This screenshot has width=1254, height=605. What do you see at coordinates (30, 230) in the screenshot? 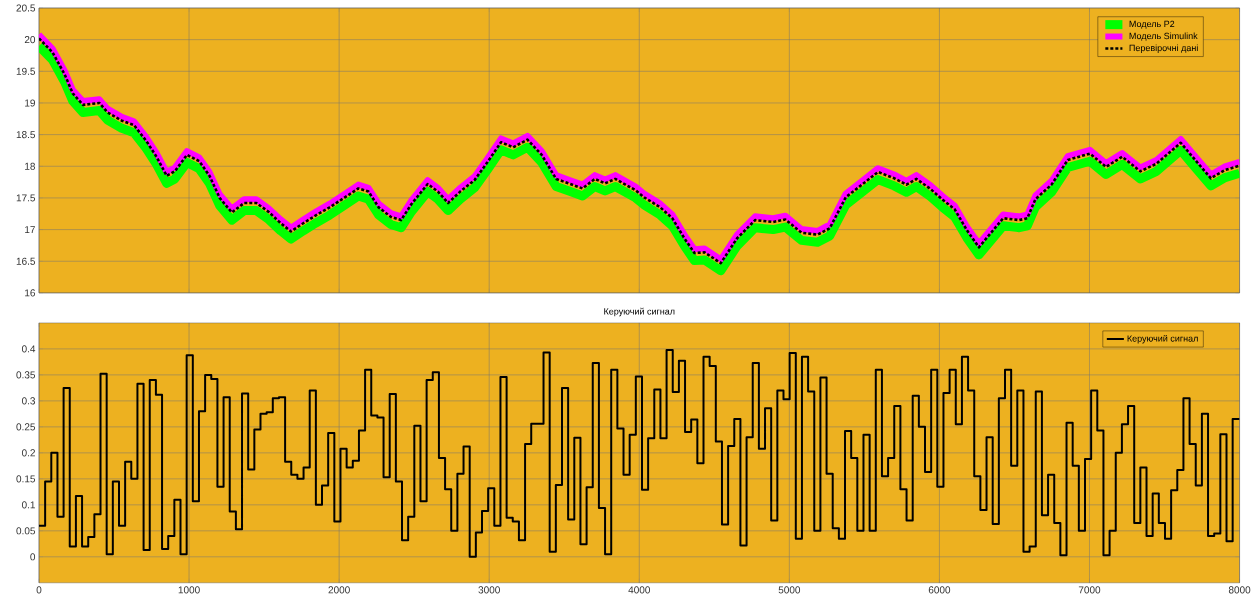
I see `y-tick-label: 17` at bounding box center [30, 230].